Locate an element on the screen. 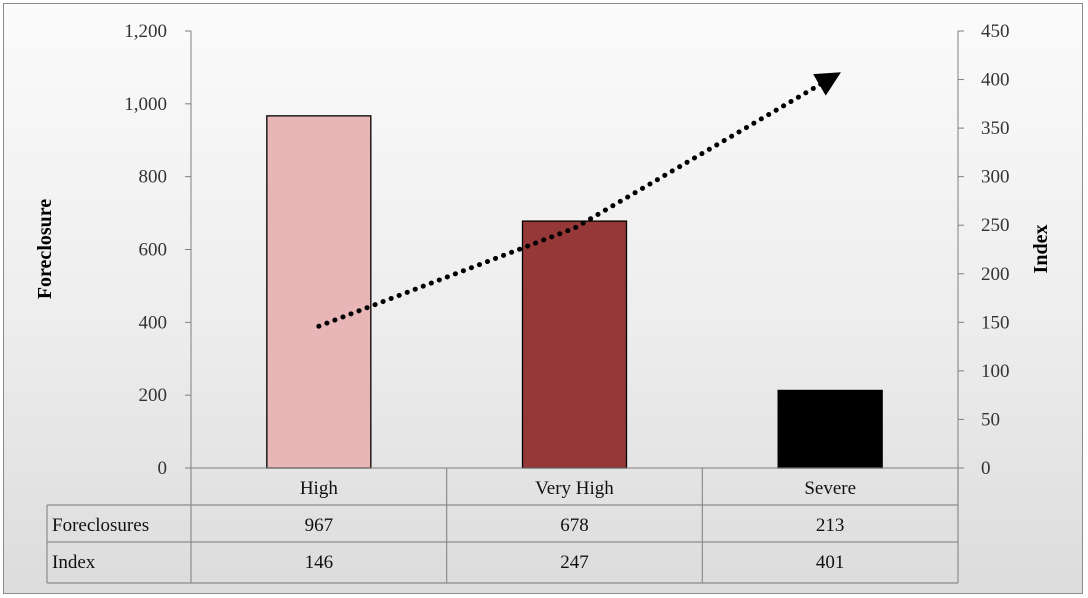 The height and width of the screenshot is (598, 1088). right-axis-title: Index is located at coordinates (1041, 249).